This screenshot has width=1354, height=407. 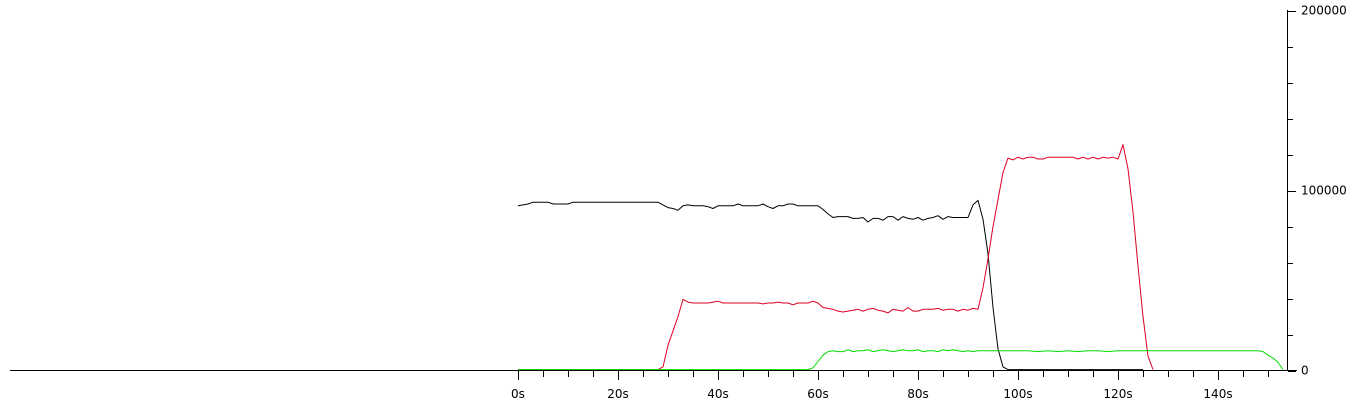 I want to click on x-tick-label: 20s, so click(x=618, y=394).